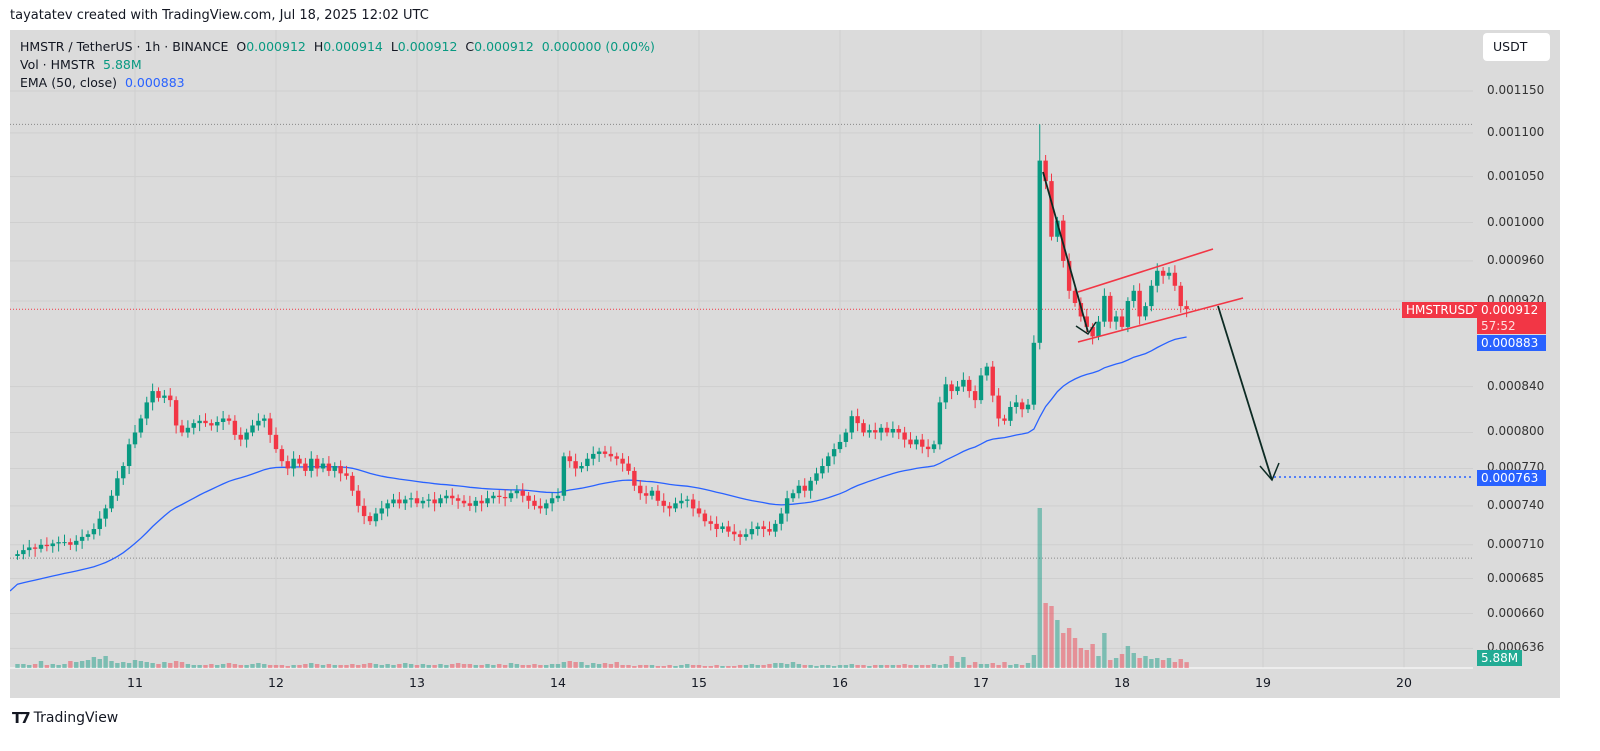 This screenshot has width=1600, height=751. Describe the element at coordinates (1122, 682) in the screenshot. I see `time-tick-label: 18` at that location.